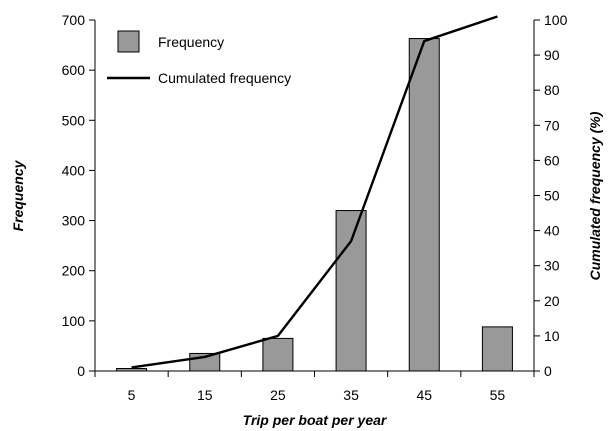 This screenshot has height=431, width=609. Describe the element at coordinates (132, 395) in the screenshot. I see `x-tick-label: 5` at that location.